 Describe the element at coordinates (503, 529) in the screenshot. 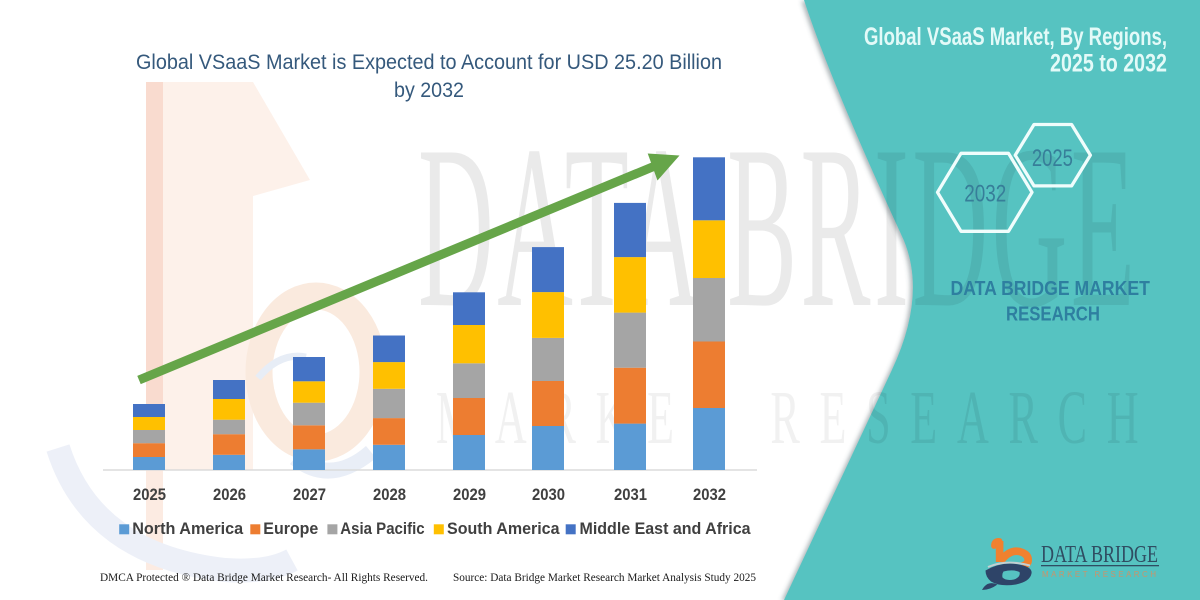

I see `svg-text: South America` at that location.